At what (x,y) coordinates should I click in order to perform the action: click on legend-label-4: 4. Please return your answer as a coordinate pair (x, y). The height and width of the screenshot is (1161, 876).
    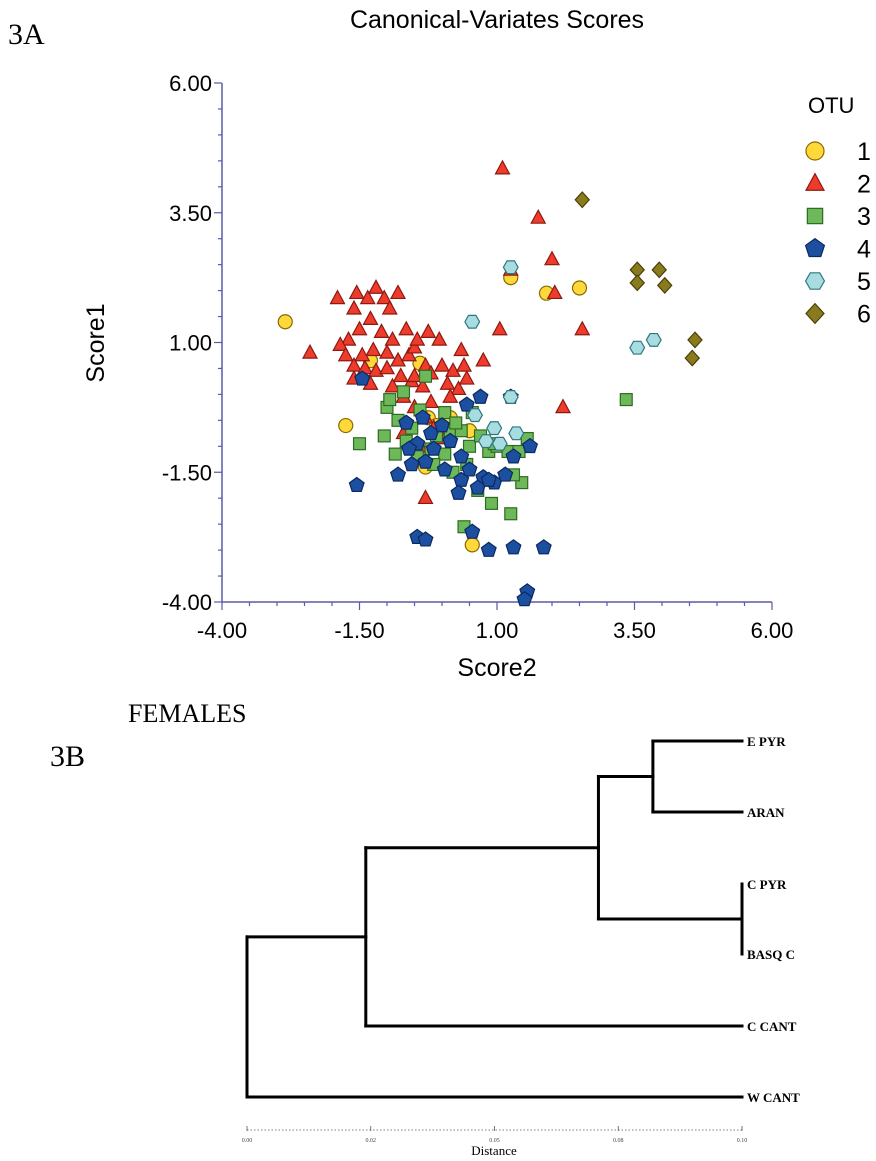
    Looking at the image, I should click on (864, 250).